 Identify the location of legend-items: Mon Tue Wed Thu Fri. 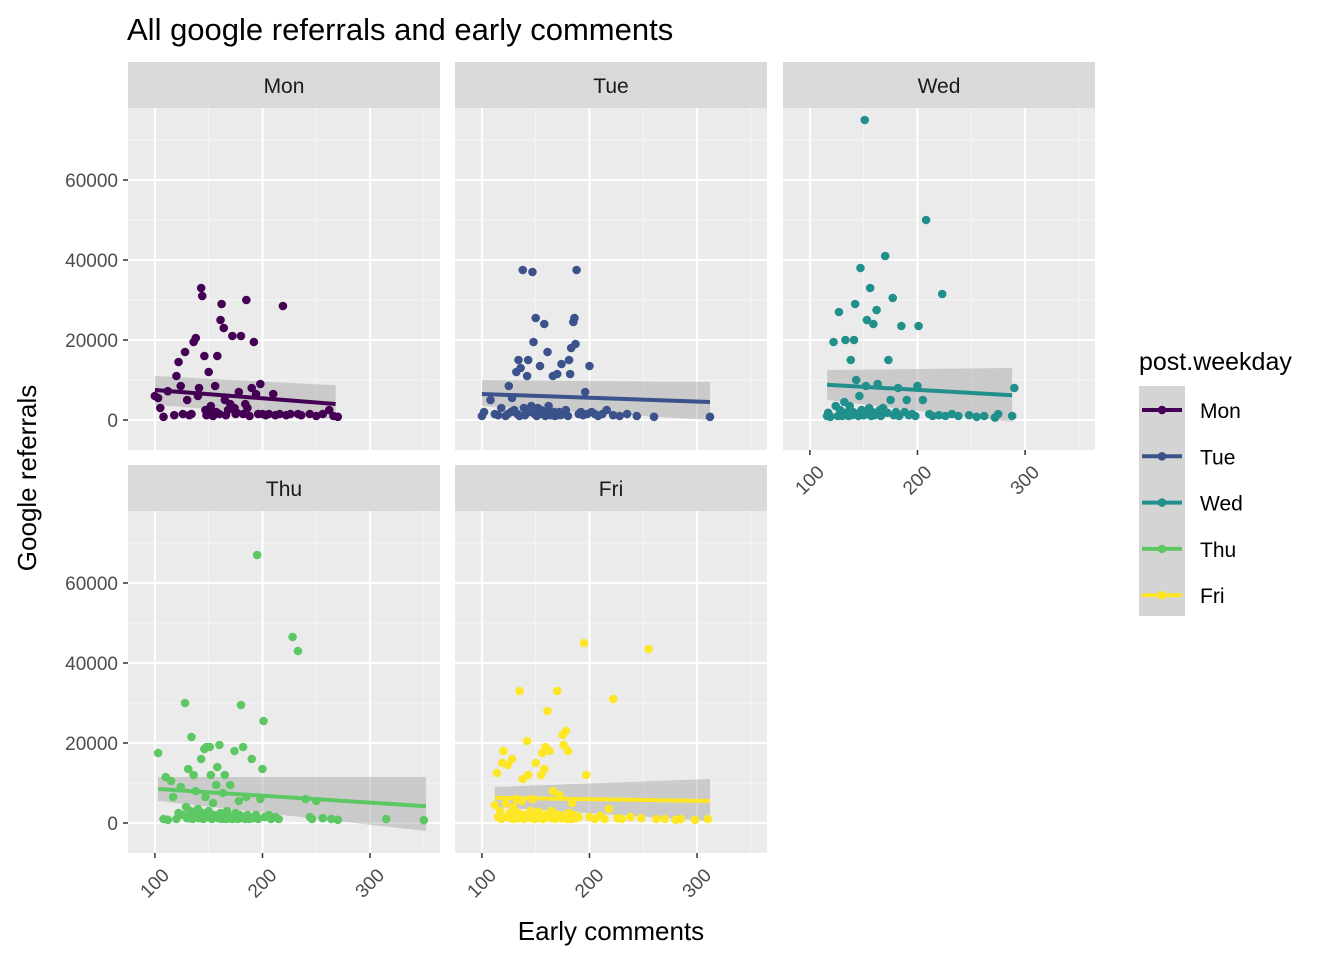
(1192, 504).